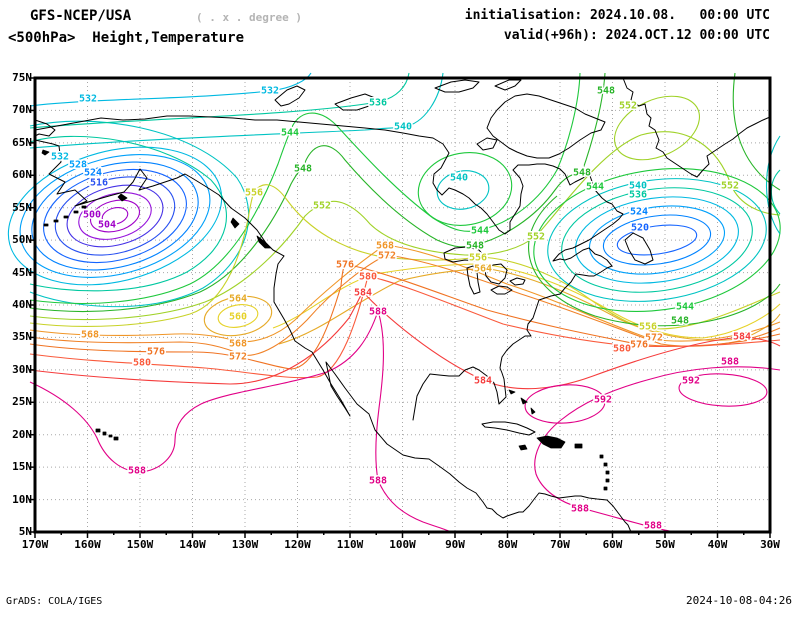 The height and width of the screenshot is (618, 800). Describe the element at coordinates (560, 544) in the screenshot. I see `x-axis-tick-label: 70W` at that location.